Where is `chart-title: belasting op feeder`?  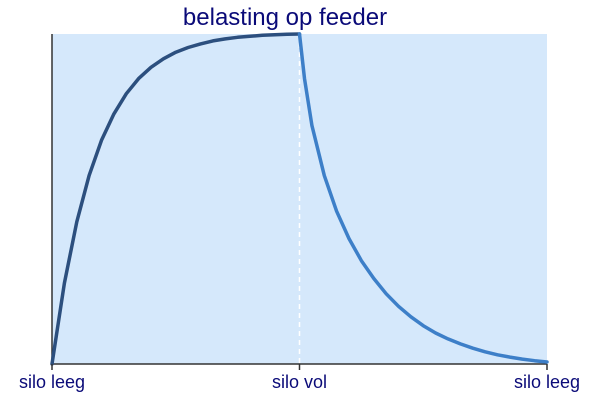
chart-title: belasting op feeder is located at coordinates (285, 17).